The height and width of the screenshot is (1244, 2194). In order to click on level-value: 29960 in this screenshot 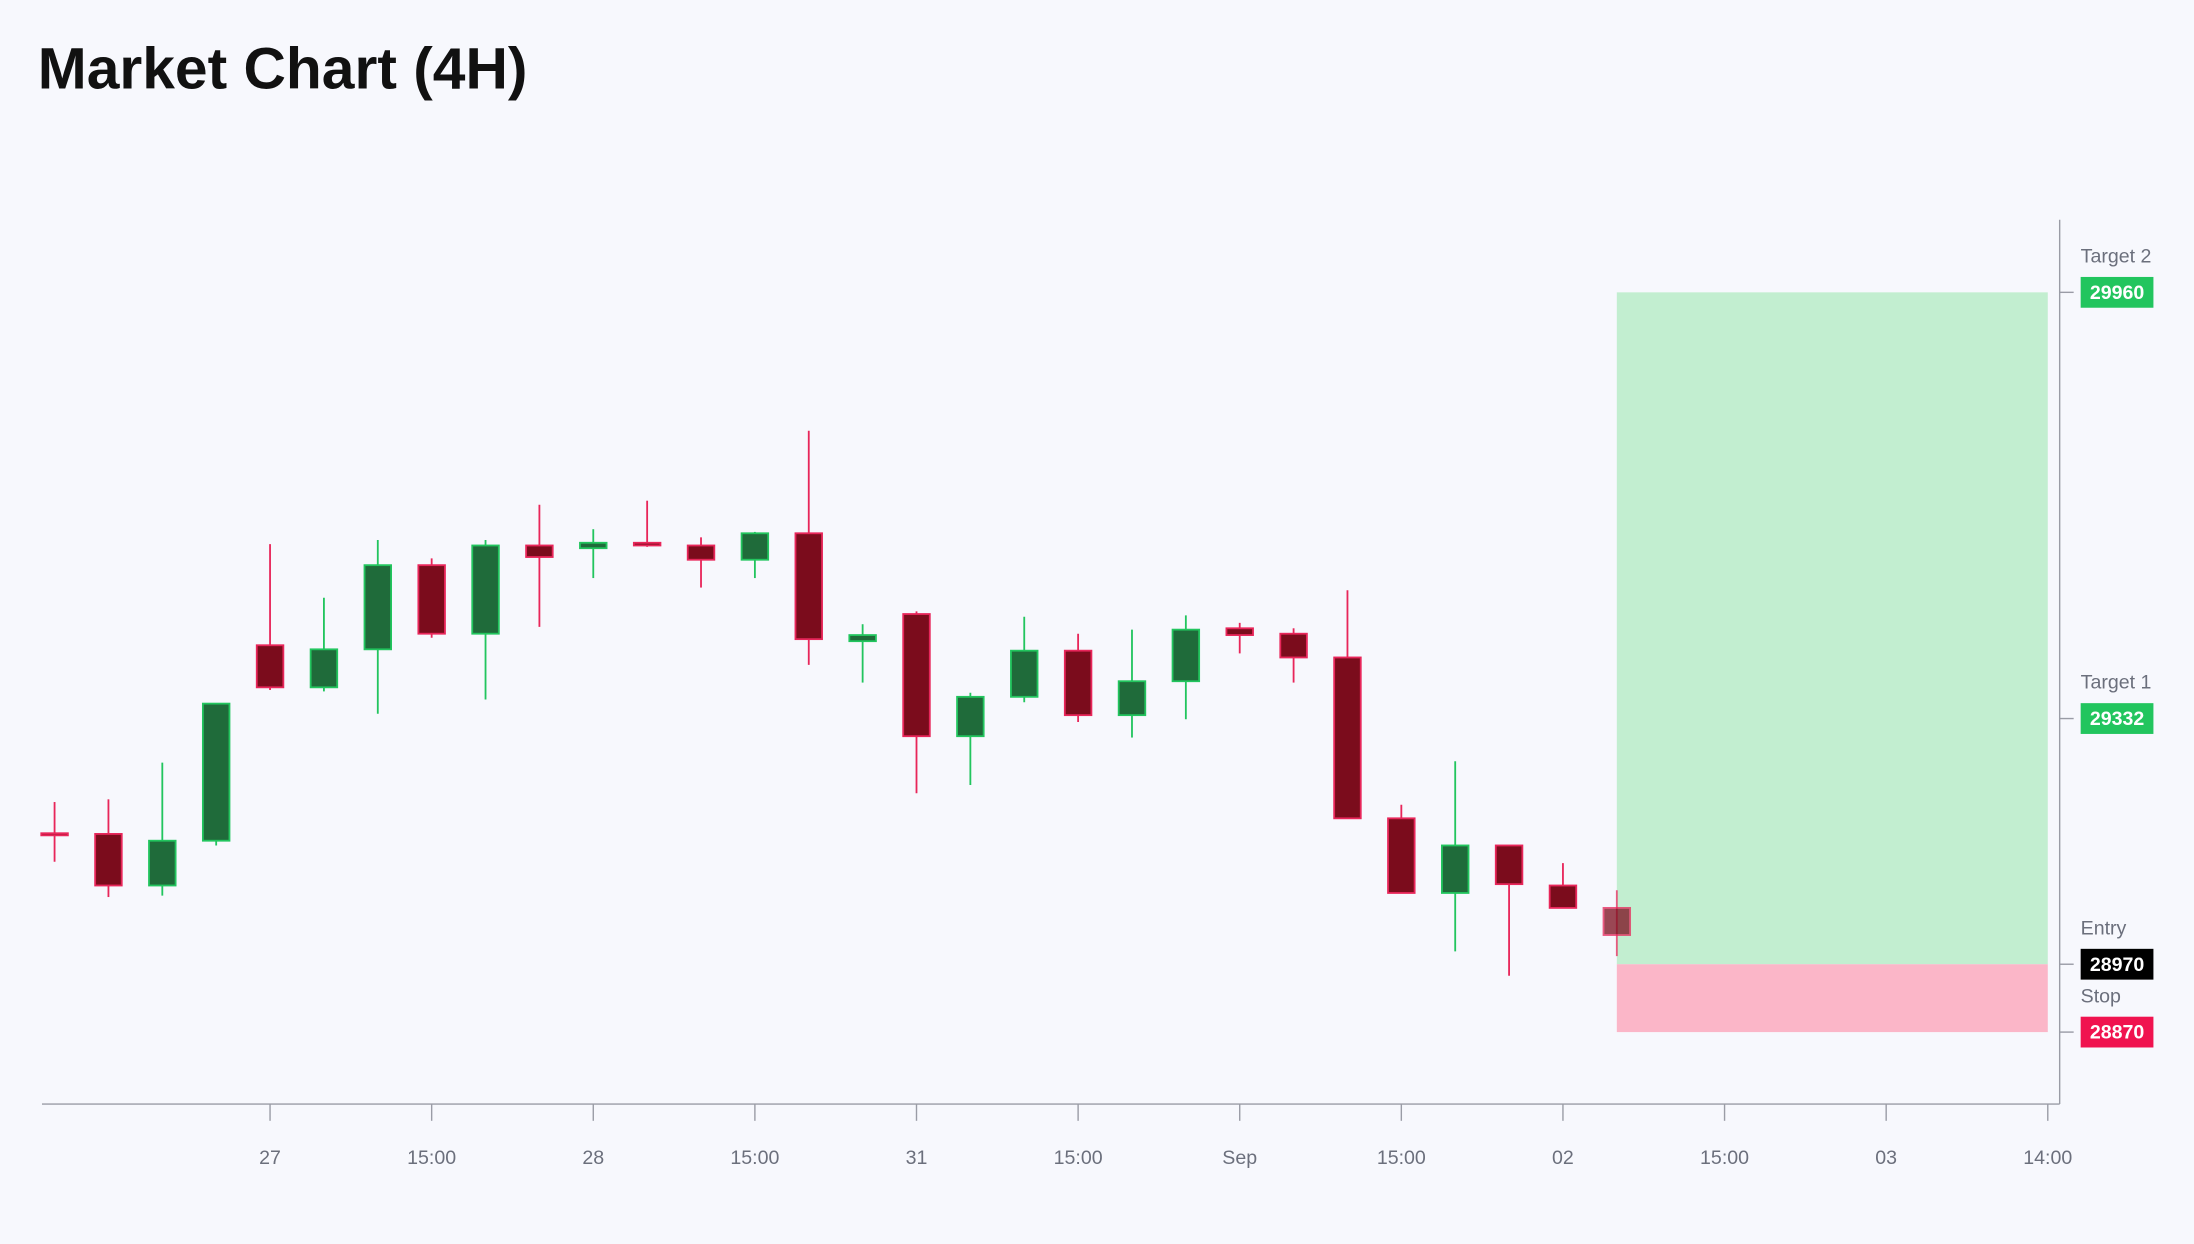, I will do `click(2117, 293)`.